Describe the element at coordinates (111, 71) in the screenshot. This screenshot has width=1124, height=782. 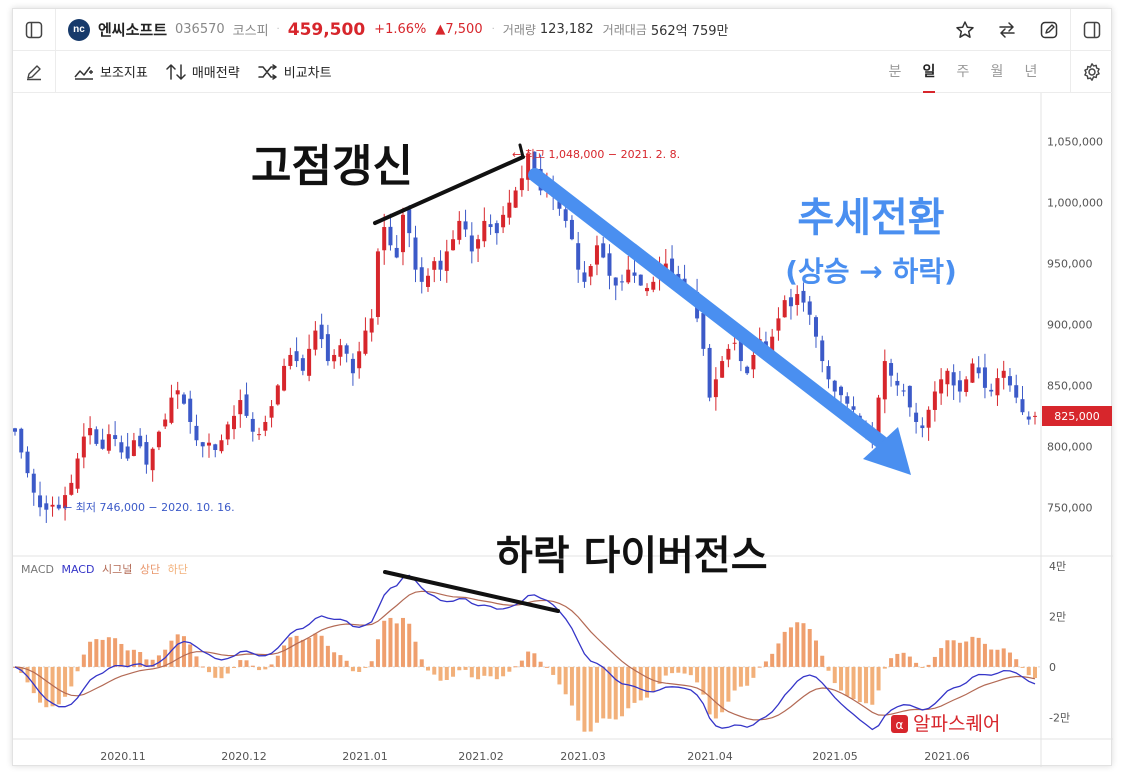
I see `indicators-button: 보조지표` at that location.